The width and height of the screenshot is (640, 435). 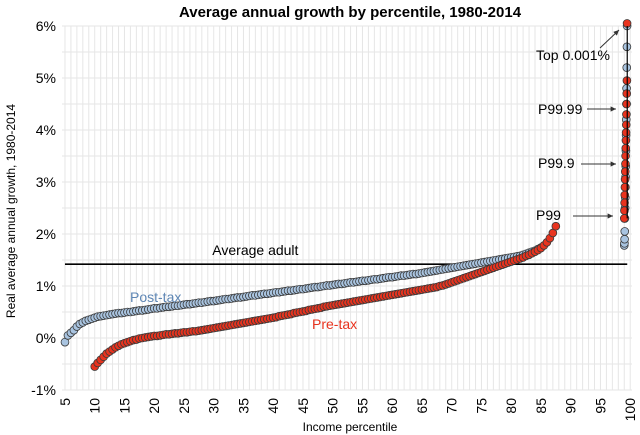 I want to click on x-axis-label: Income percentile, so click(x=350, y=427).